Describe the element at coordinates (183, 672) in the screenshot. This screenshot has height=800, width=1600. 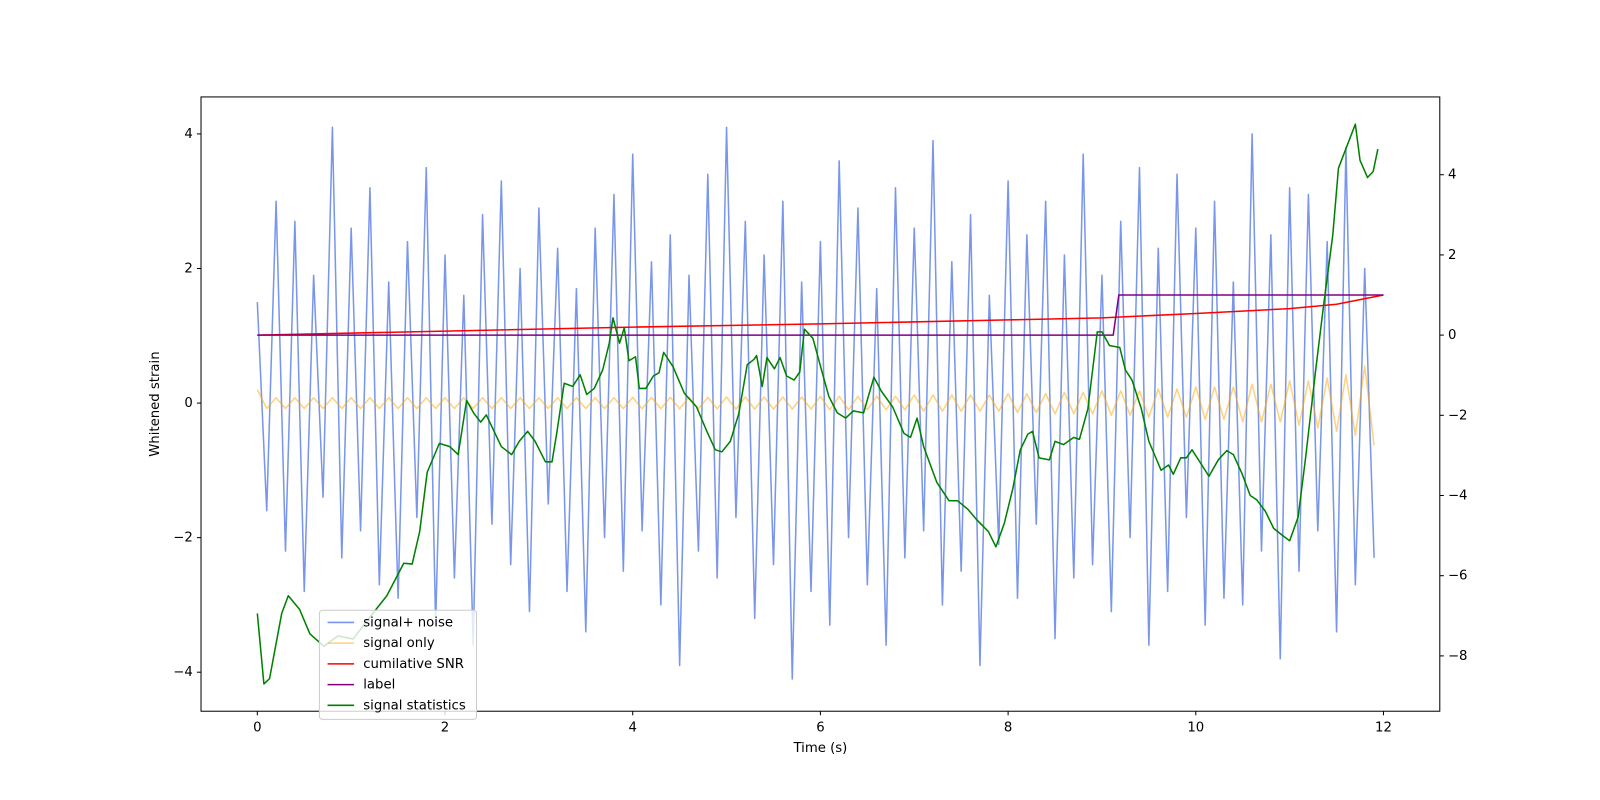
I see `y-tick-label: −4` at that location.